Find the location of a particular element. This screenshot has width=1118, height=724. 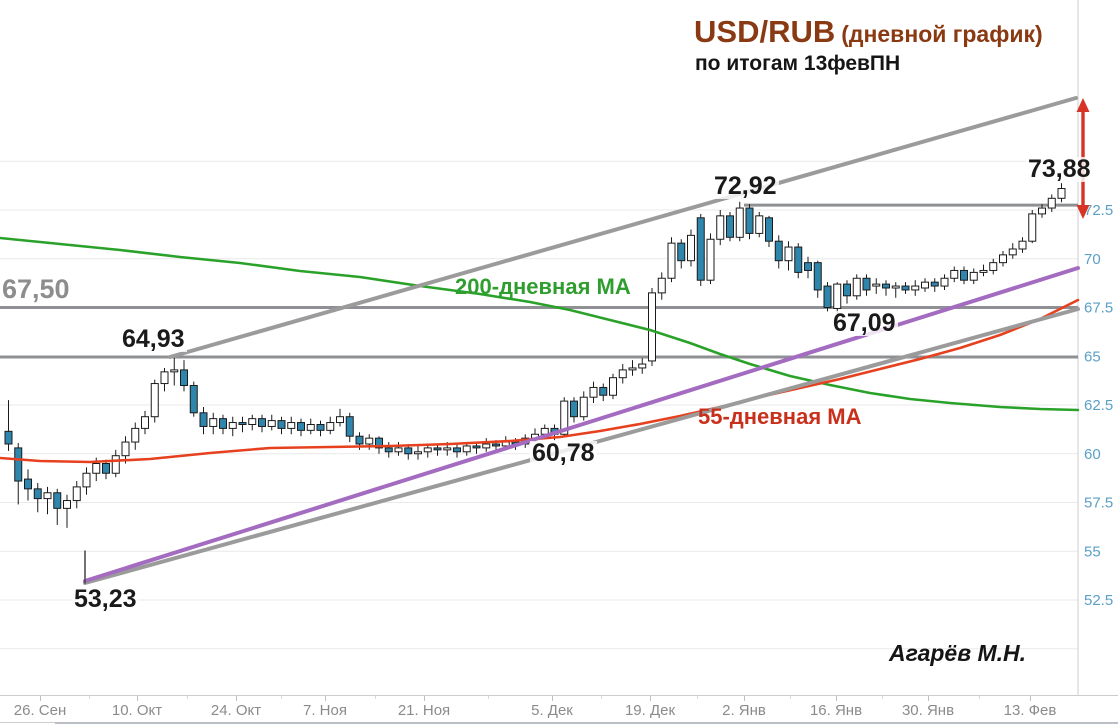

y-axis-label: 57.5 is located at coordinates (1098, 503).